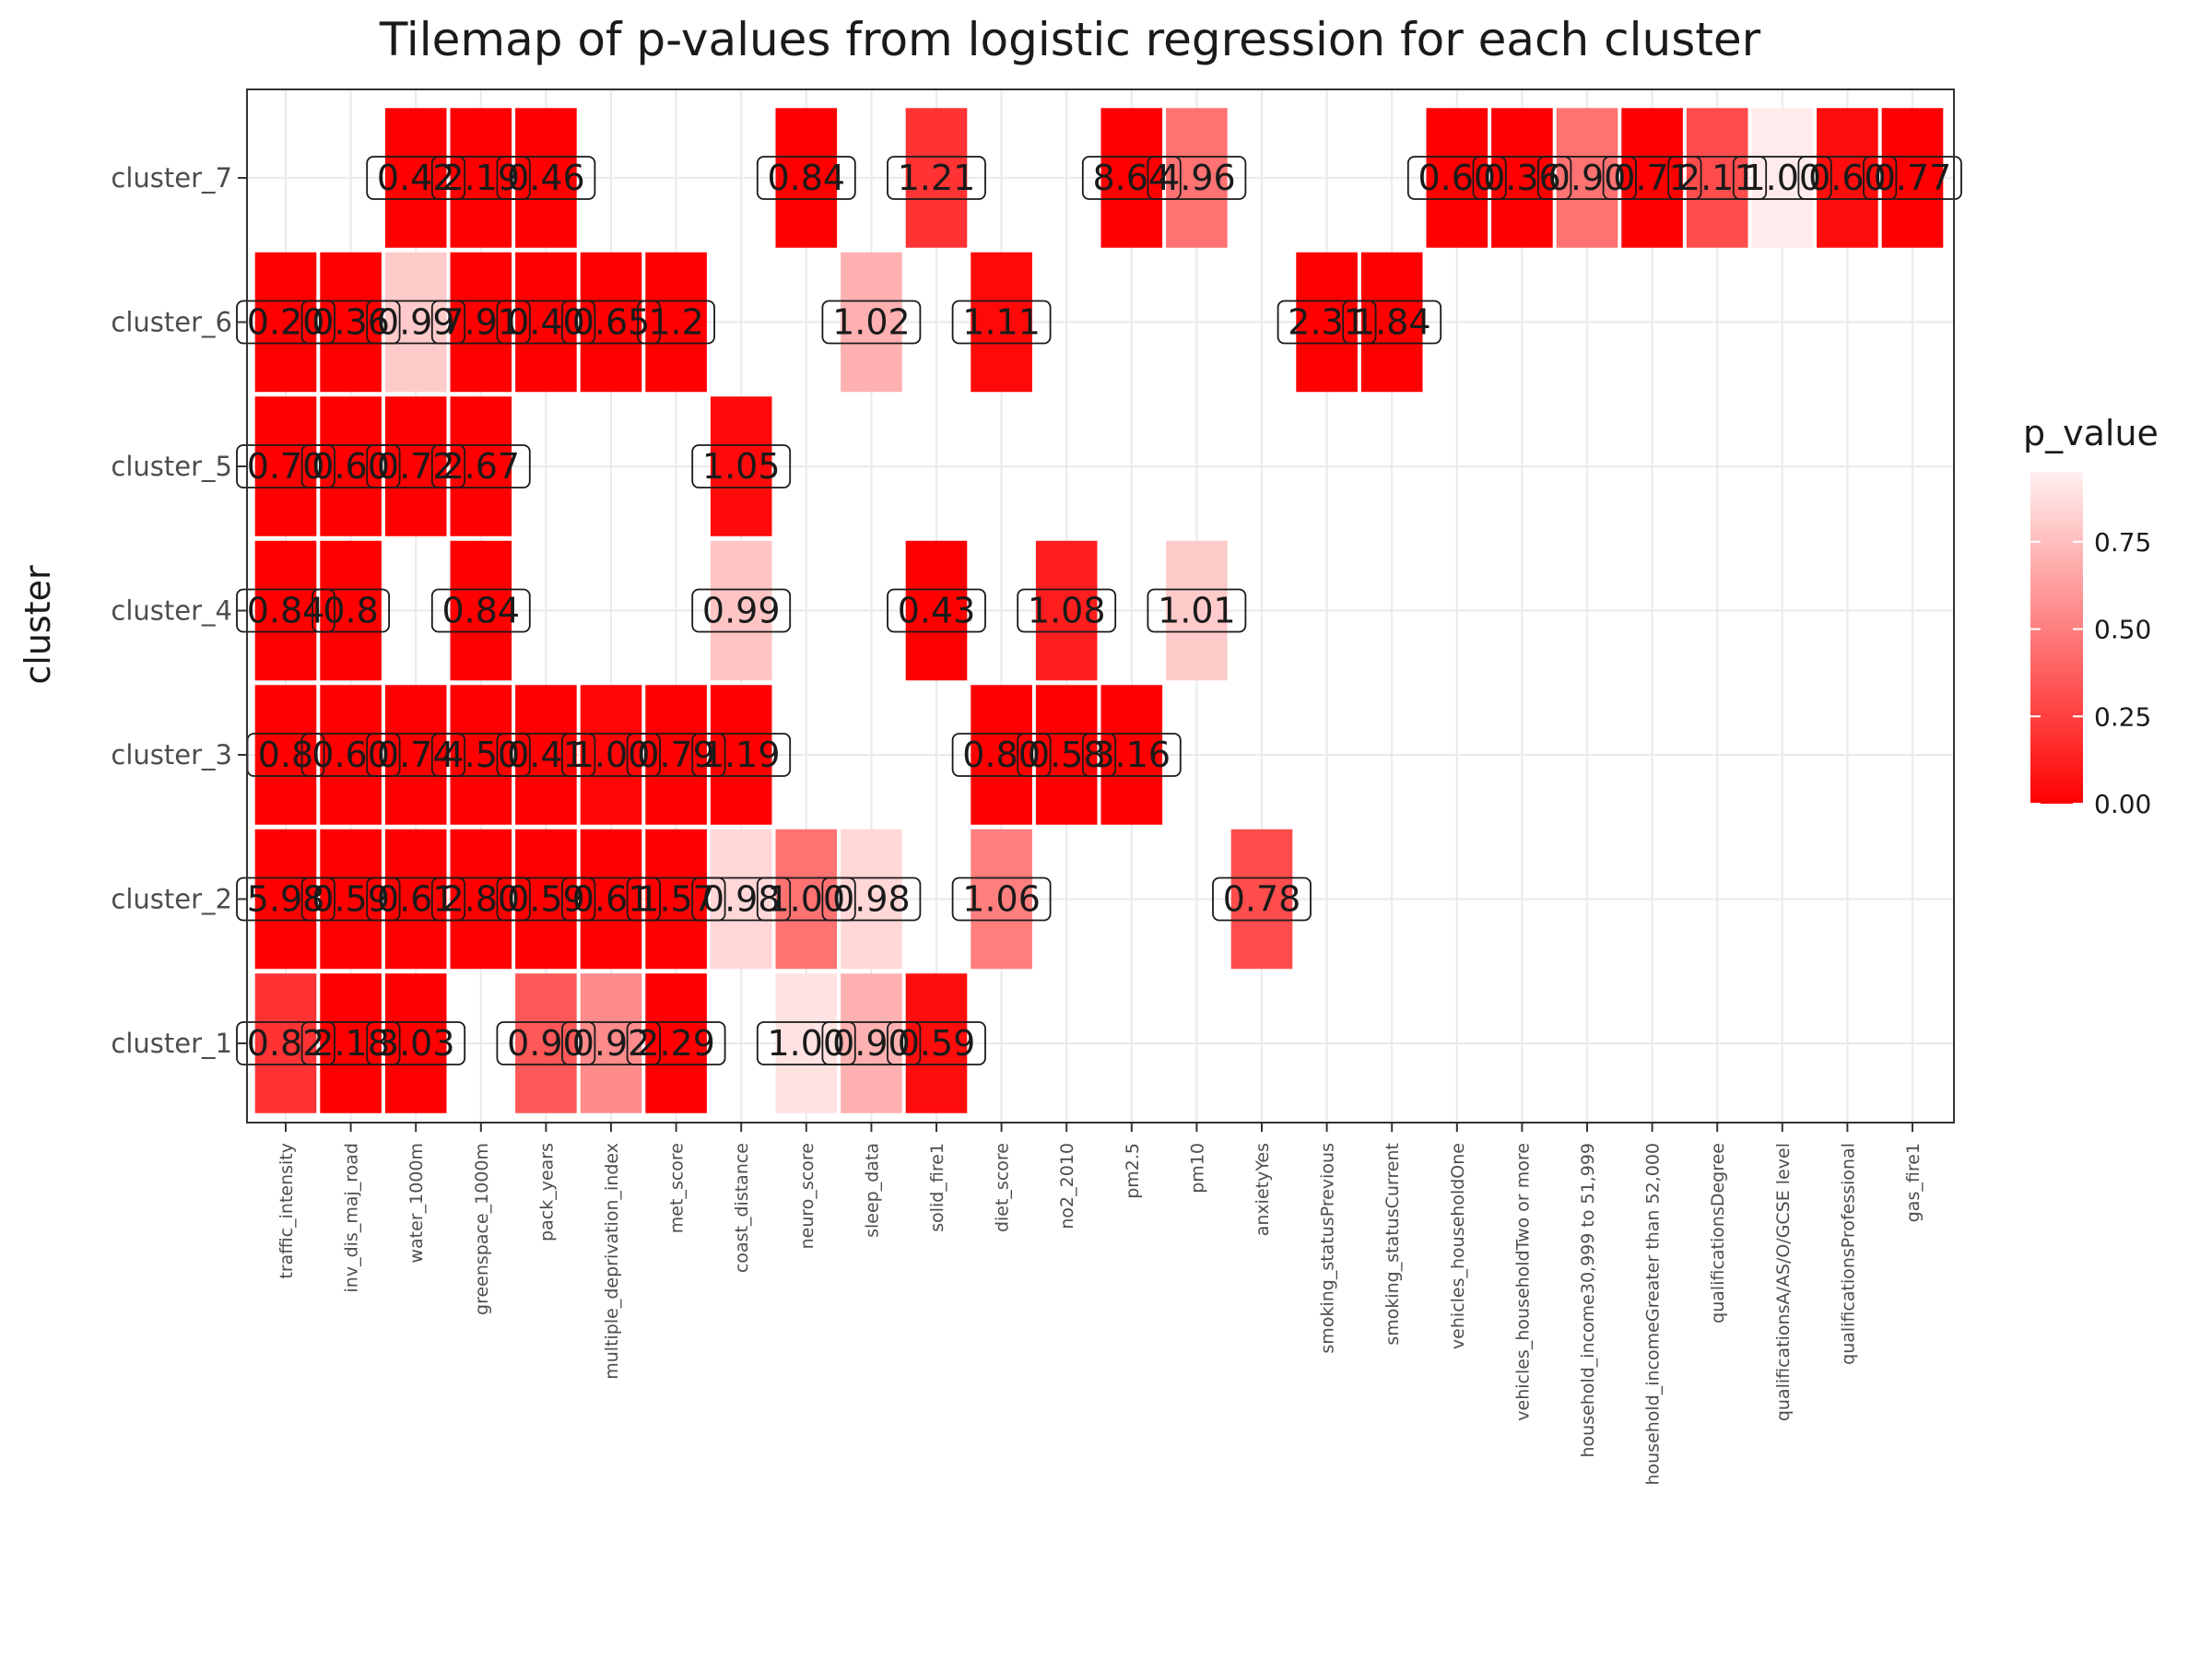  I want to click on tile-label-group: 2.29, so click(676, 1043).